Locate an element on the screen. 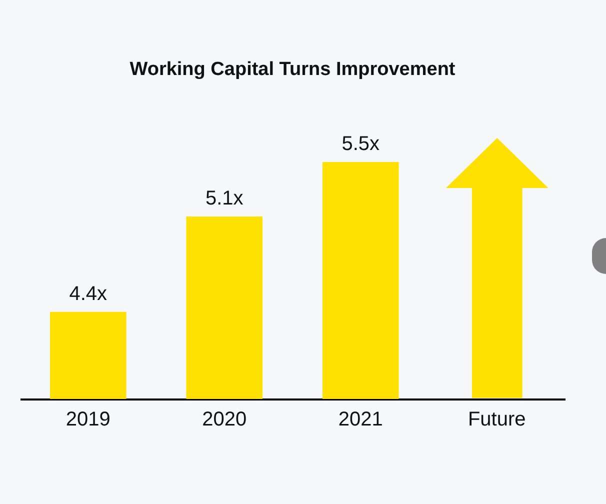 This screenshot has width=606, height=504. data-label: 5.1x is located at coordinates (224, 198).